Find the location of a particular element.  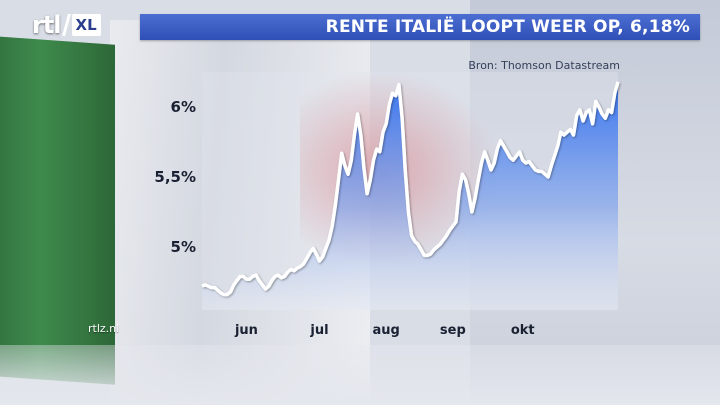

logo-rtl-text: rtl is located at coordinates (47, 25).